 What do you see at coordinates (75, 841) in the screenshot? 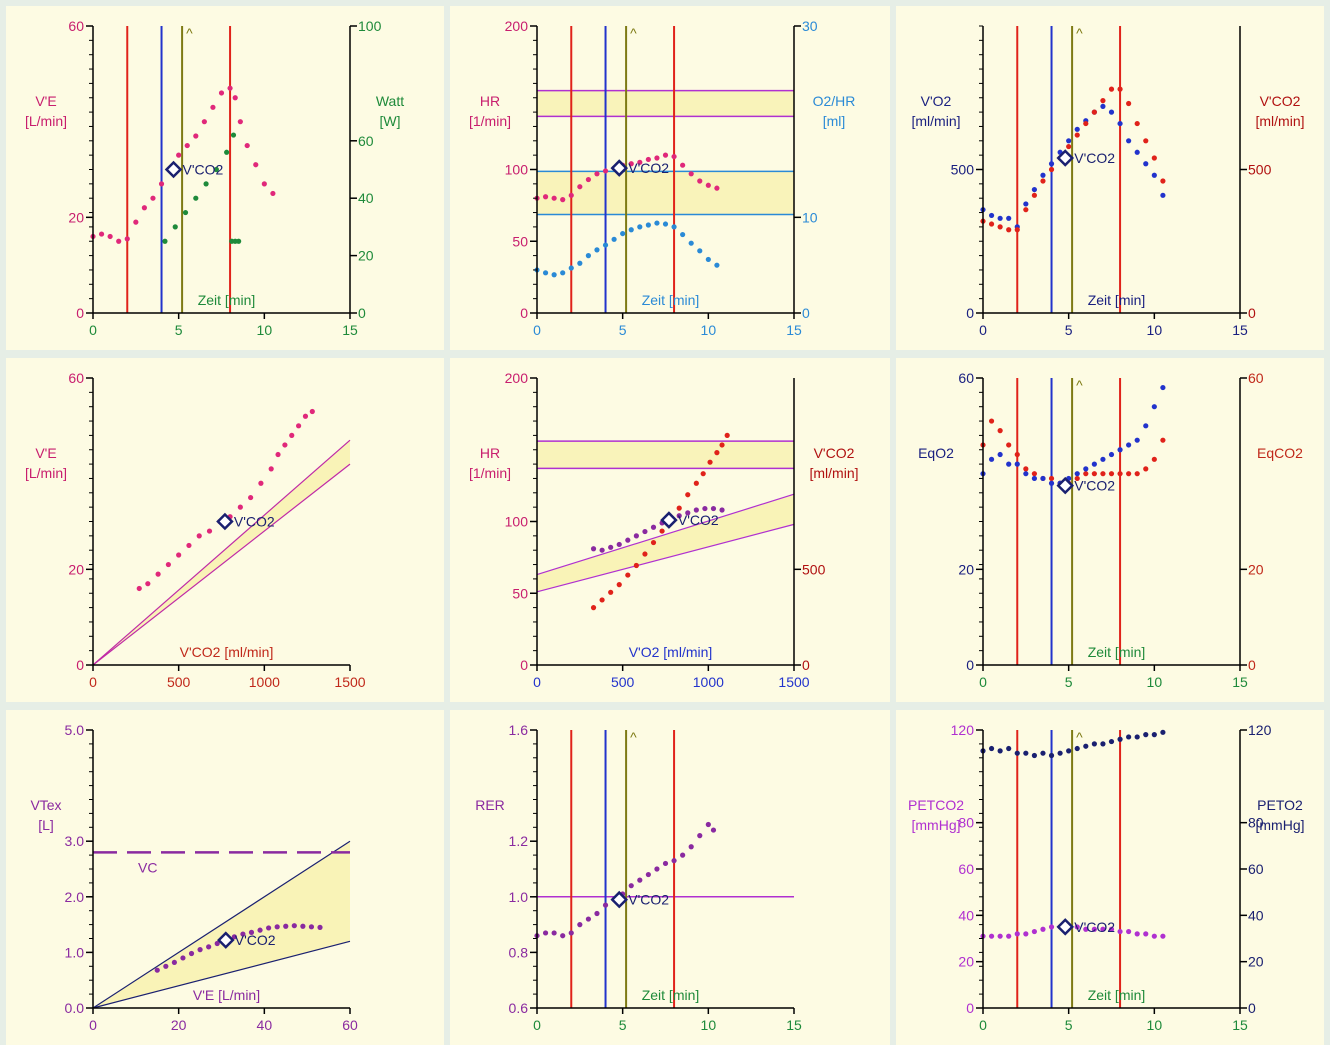
I see `left-tick-label: 3.0` at bounding box center [75, 841].